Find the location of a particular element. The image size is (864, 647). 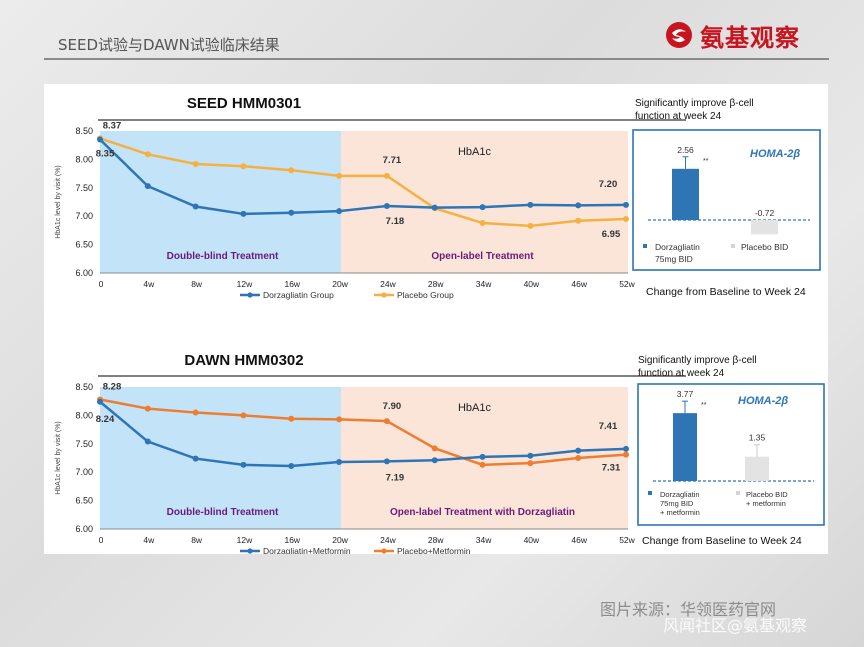

inset-heading-line1: Significantly improve β-cell is located at coordinates (697, 360).